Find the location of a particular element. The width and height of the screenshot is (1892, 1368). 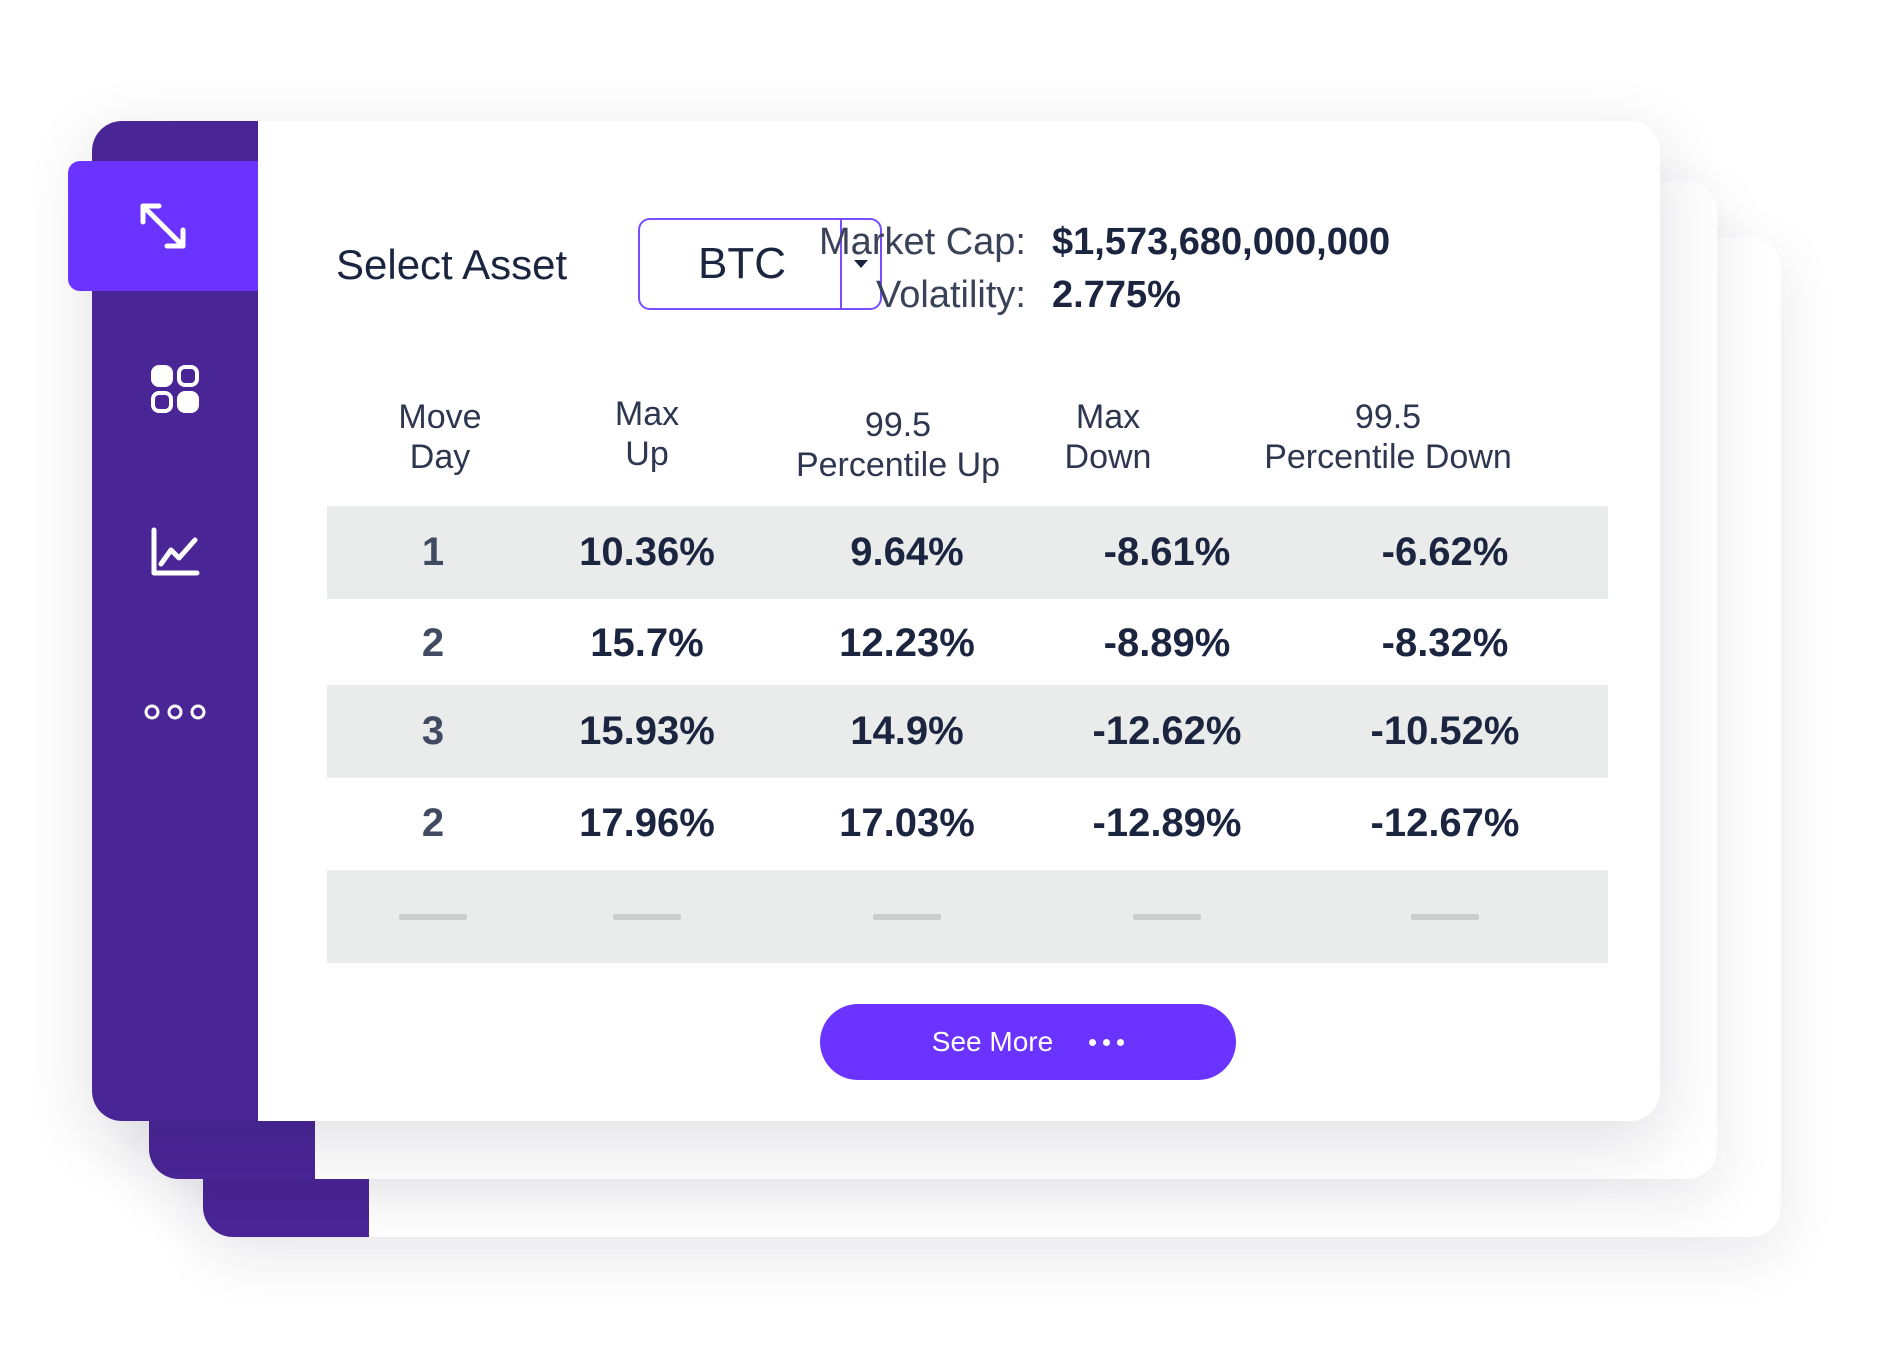

cell-max-up: 10.36% is located at coordinates (647, 552).